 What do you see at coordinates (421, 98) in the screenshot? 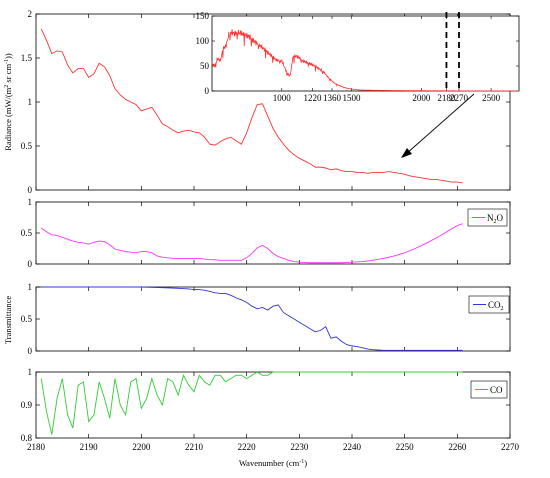
I see `inset-x-tick-label: 2000` at bounding box center [421, 98].